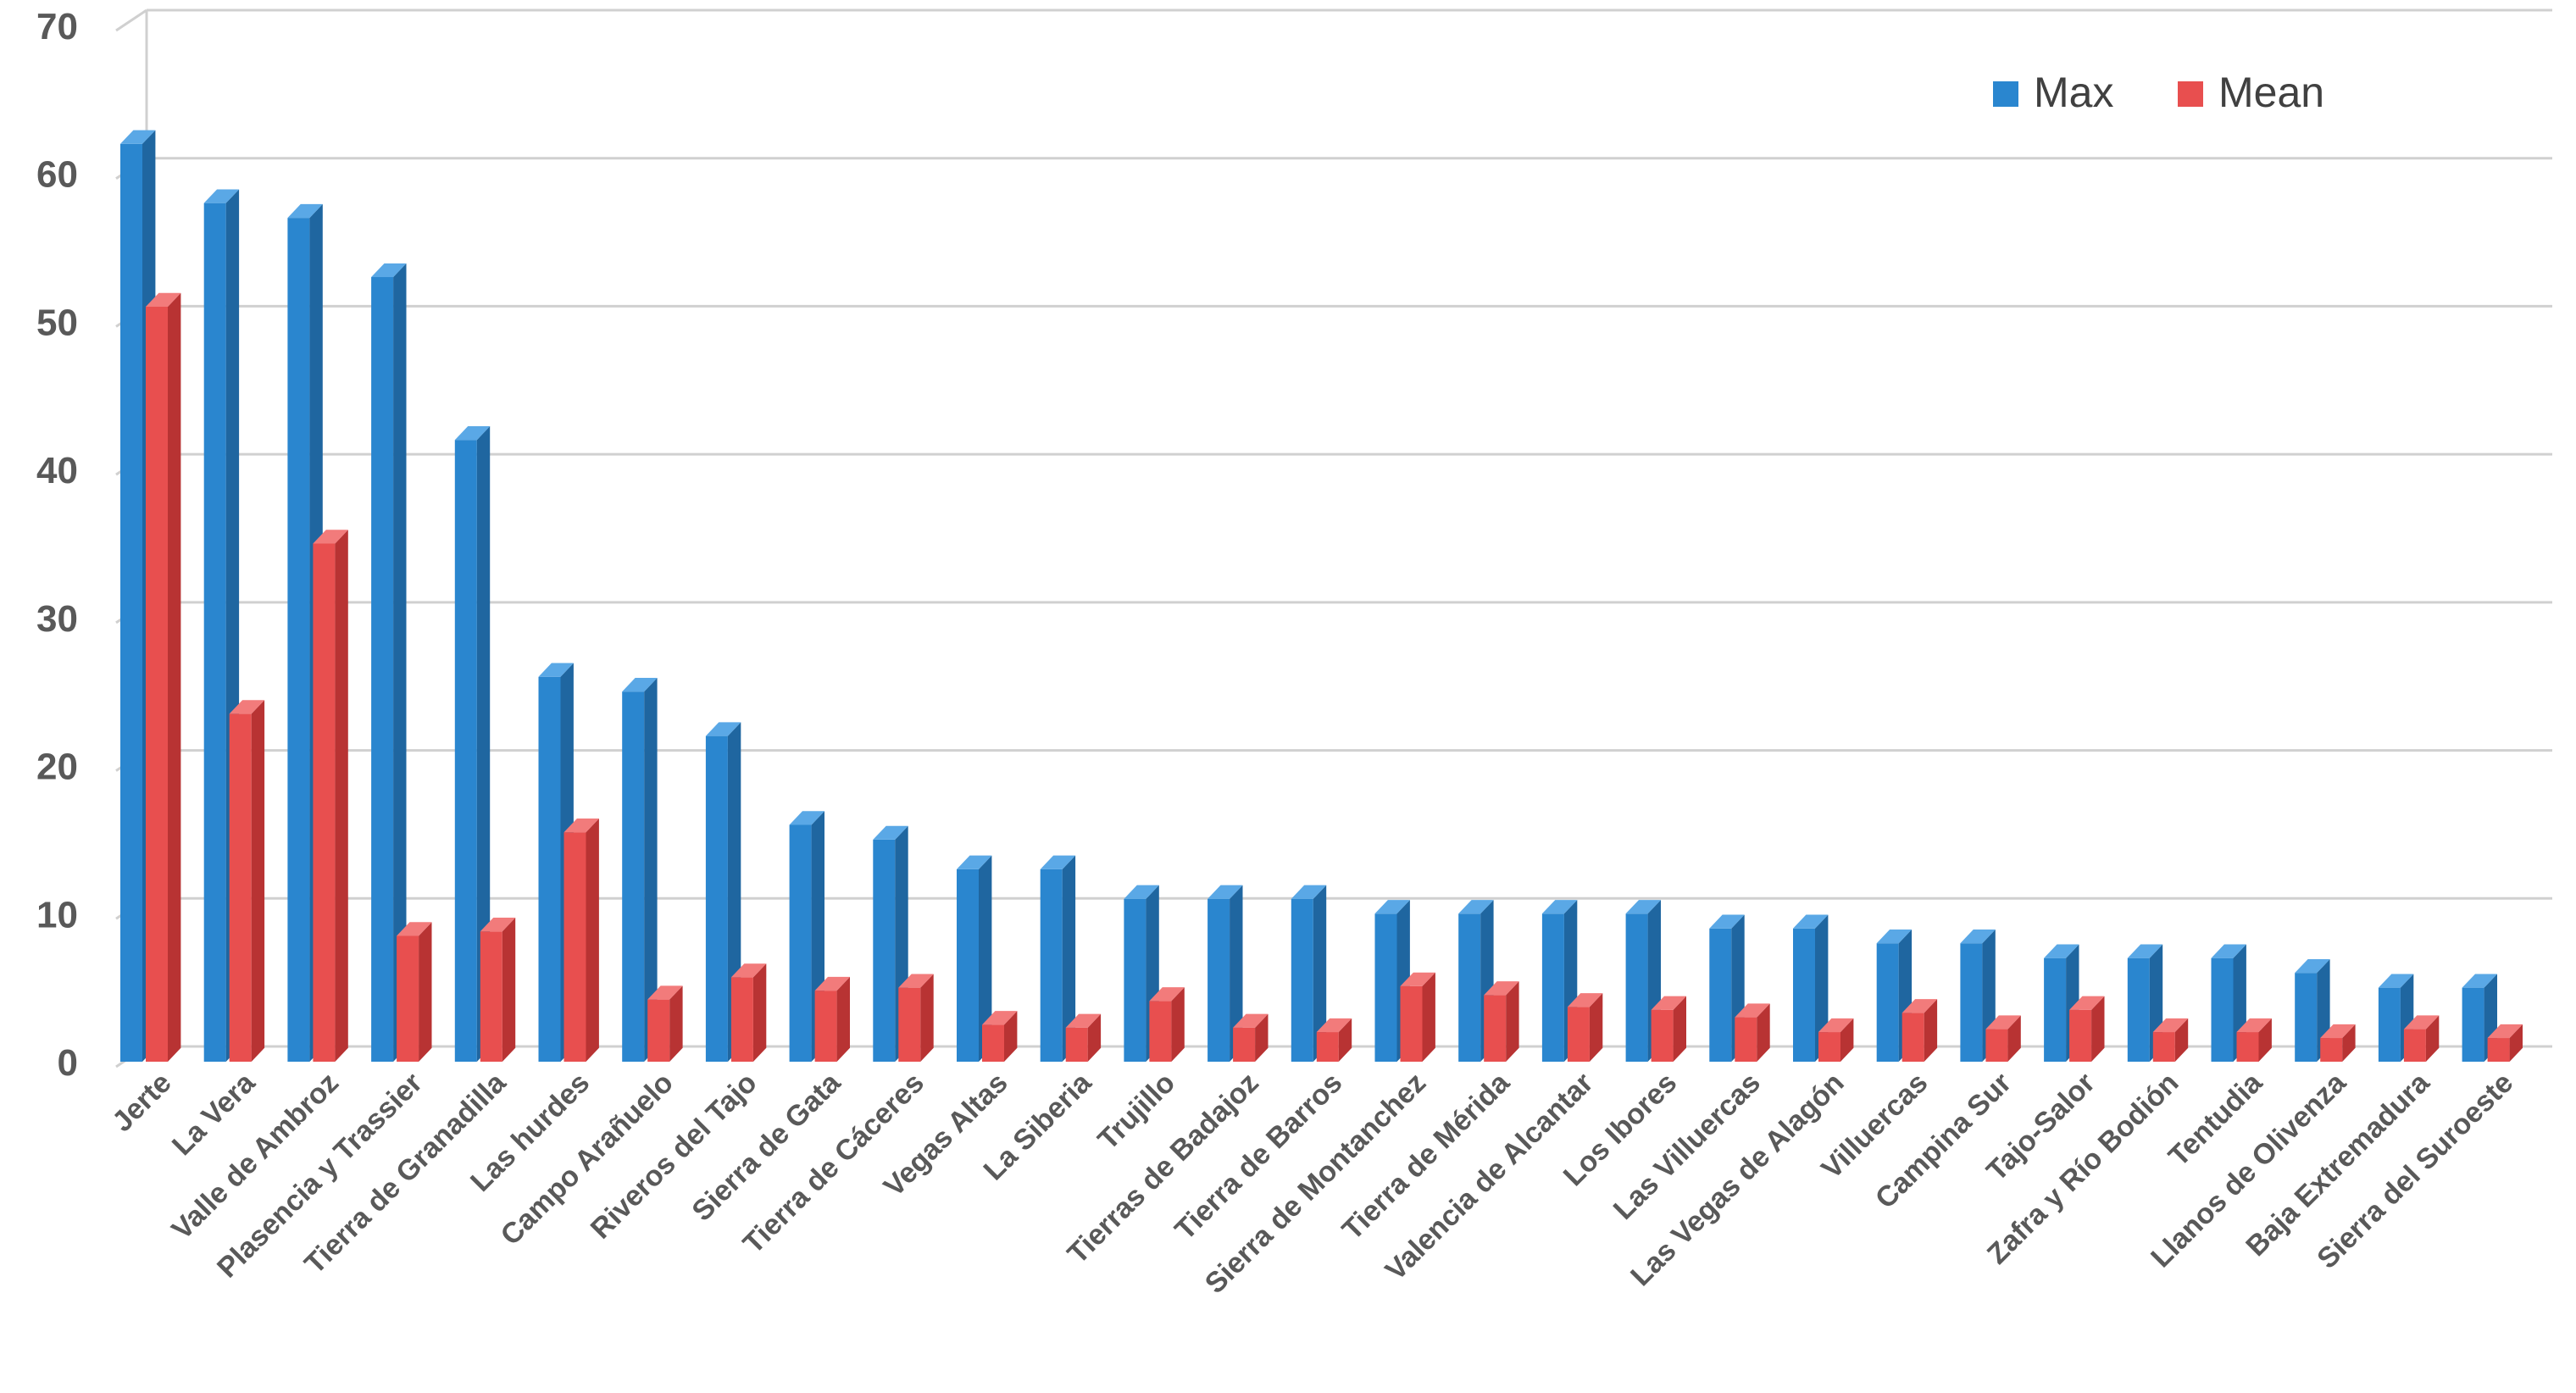  What do you see at coordinates (131, 20) in the screenshot?
I see `gridline-diagonal` at bounding box center [131, 20].